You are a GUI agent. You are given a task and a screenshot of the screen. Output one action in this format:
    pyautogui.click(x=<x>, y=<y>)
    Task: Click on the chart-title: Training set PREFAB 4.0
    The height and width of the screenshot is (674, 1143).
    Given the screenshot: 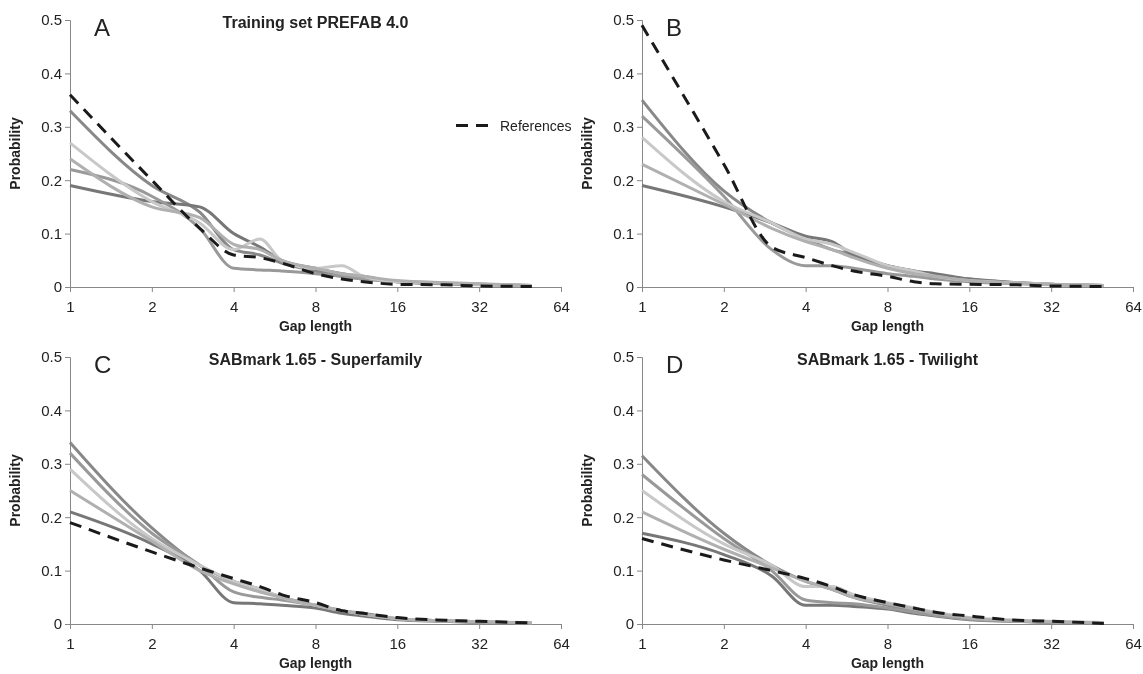 What is the action you would take?
    pyautogui.click(x=315, y=22)
    